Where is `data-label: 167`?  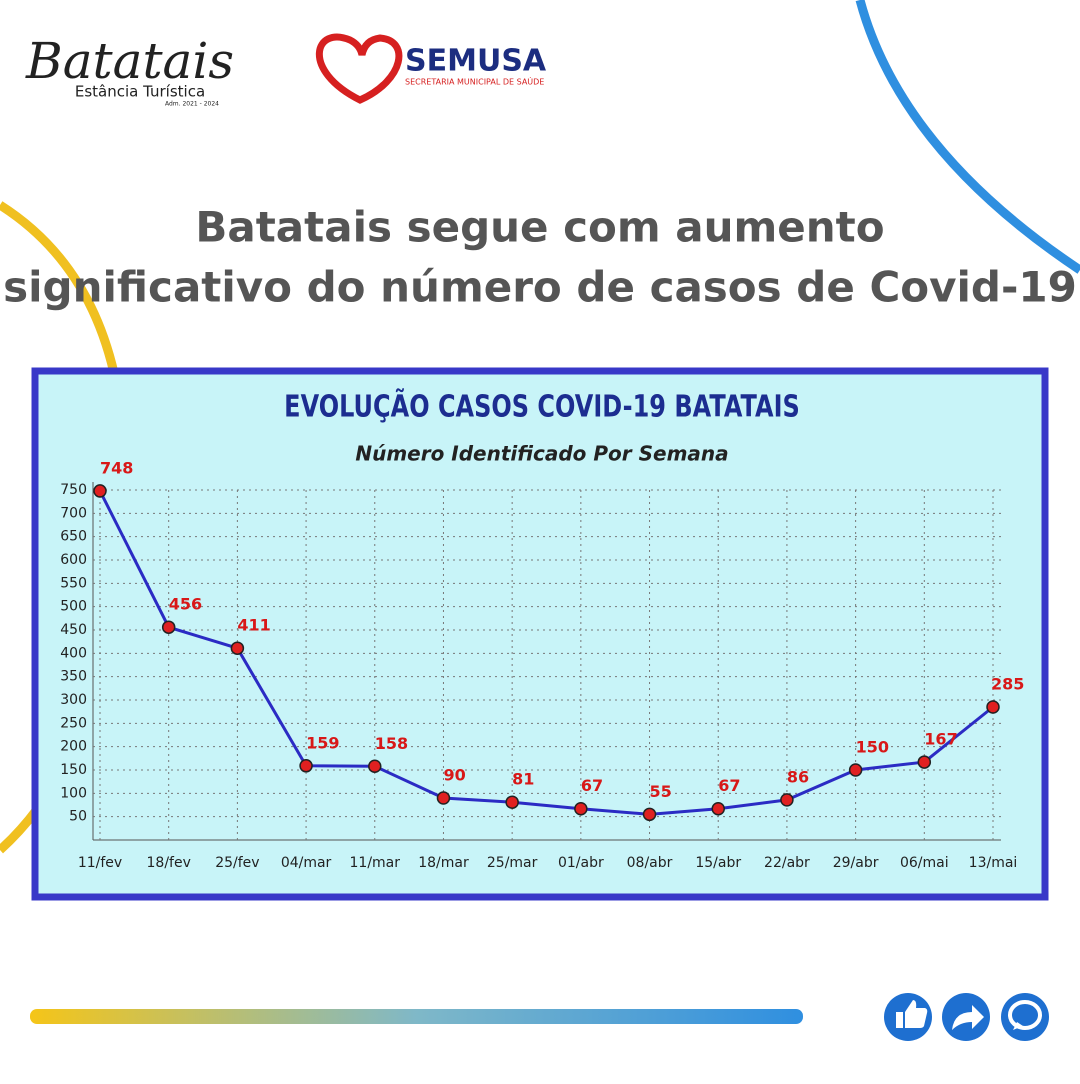 data-label: 167 is located at coordinates (940, 739).